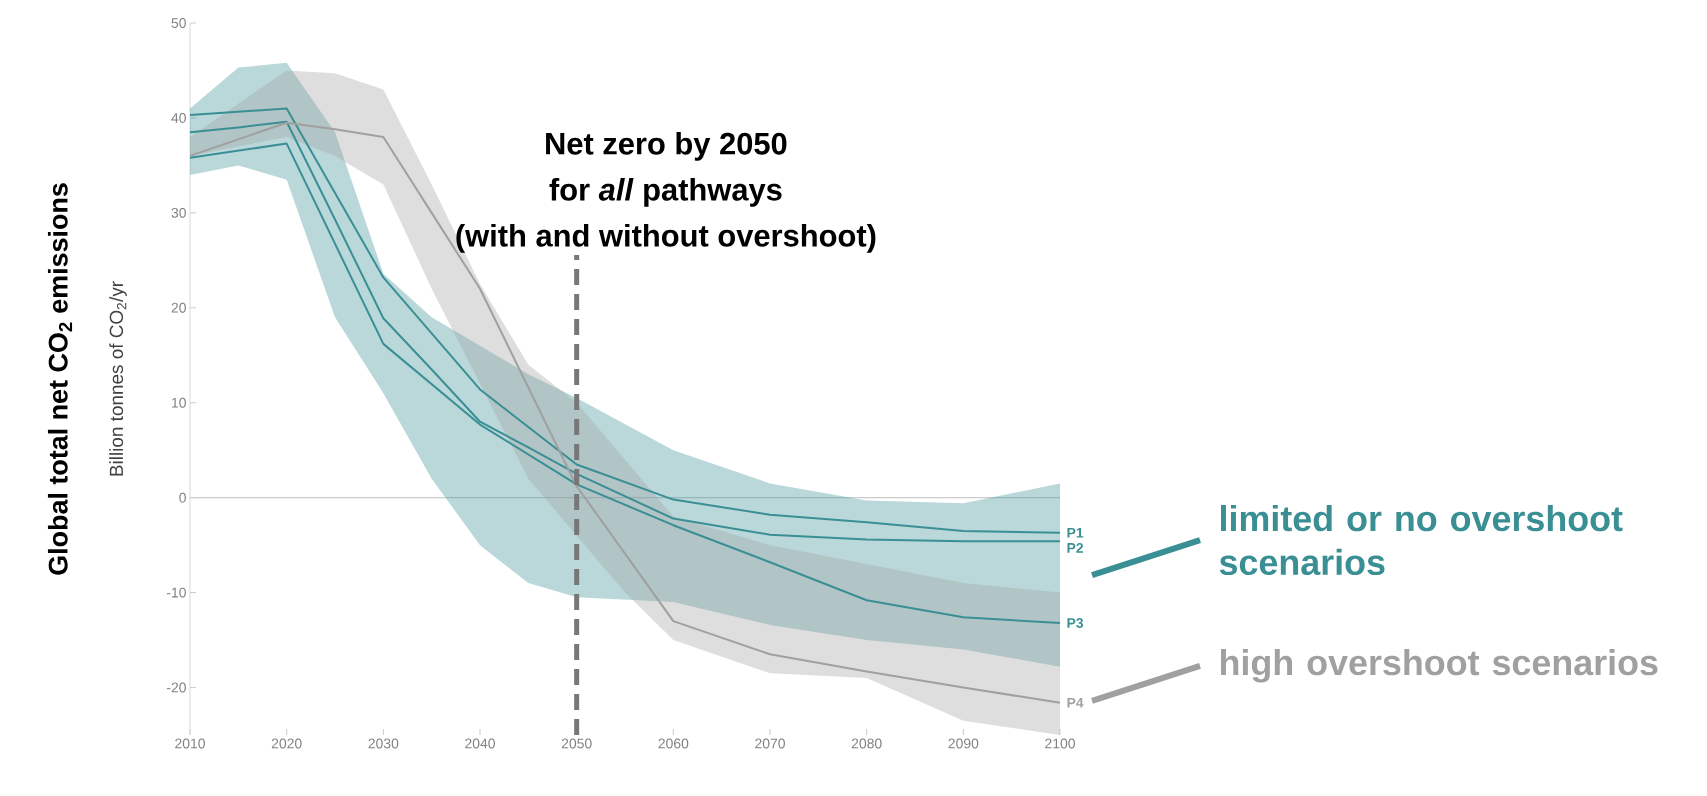 The height and width of the screenshot is (796, 1707). Describe the element at coordinates (673, 743) in the screenshot. I see `x-tick-label: 2060` at that location.